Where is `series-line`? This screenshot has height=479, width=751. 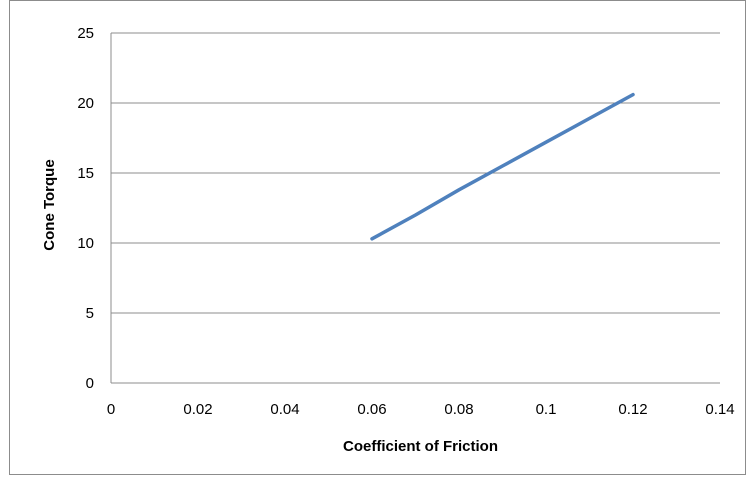 series-line is located at coordinates (502, 166).